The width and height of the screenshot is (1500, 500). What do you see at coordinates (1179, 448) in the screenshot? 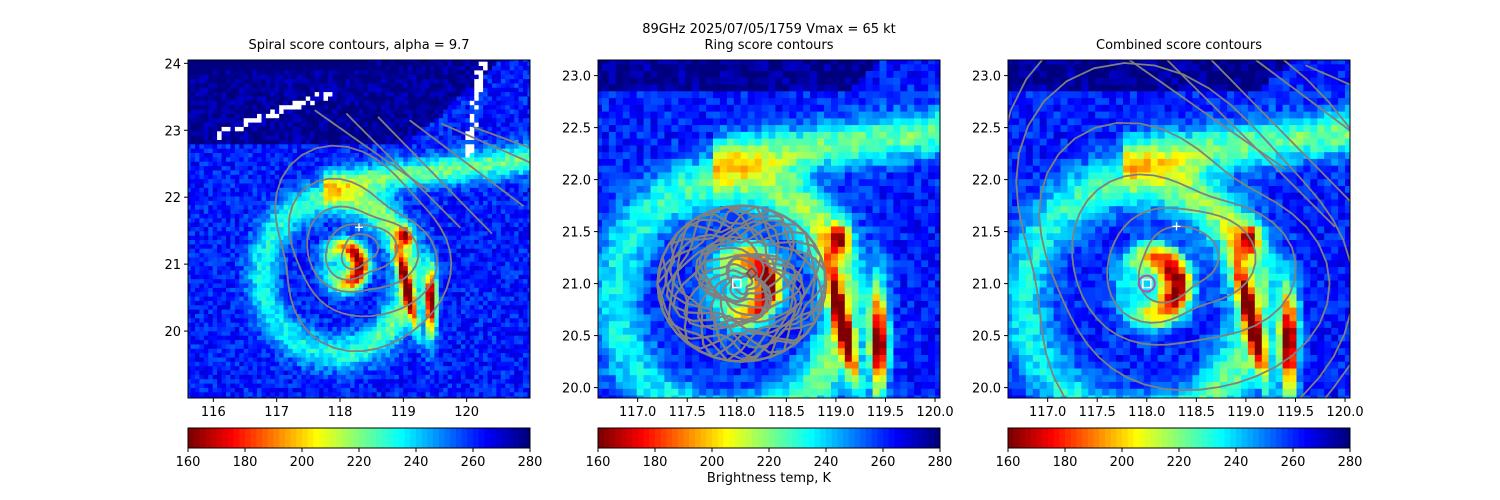
I see `panel-3-colorbar: 160 180 200 220 240 260 280` at bounding box center [1179, 448].